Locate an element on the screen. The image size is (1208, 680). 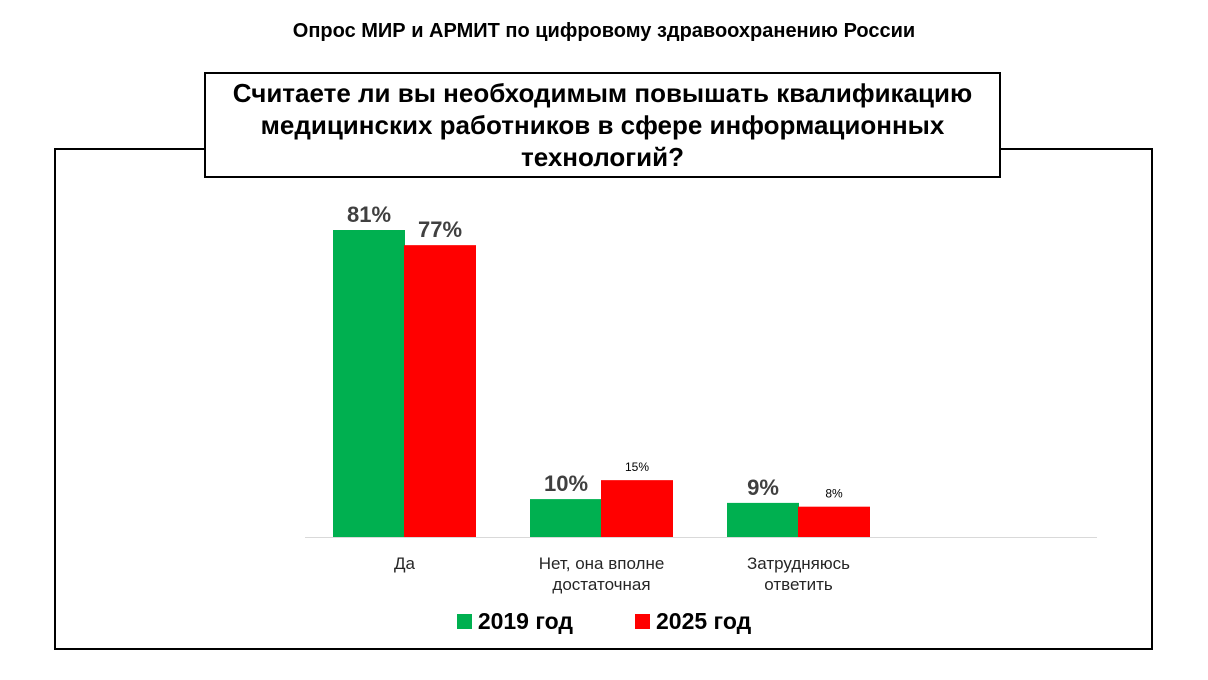
category-label-2-0: Затрудняюсь is located at coordinates (798, 563).